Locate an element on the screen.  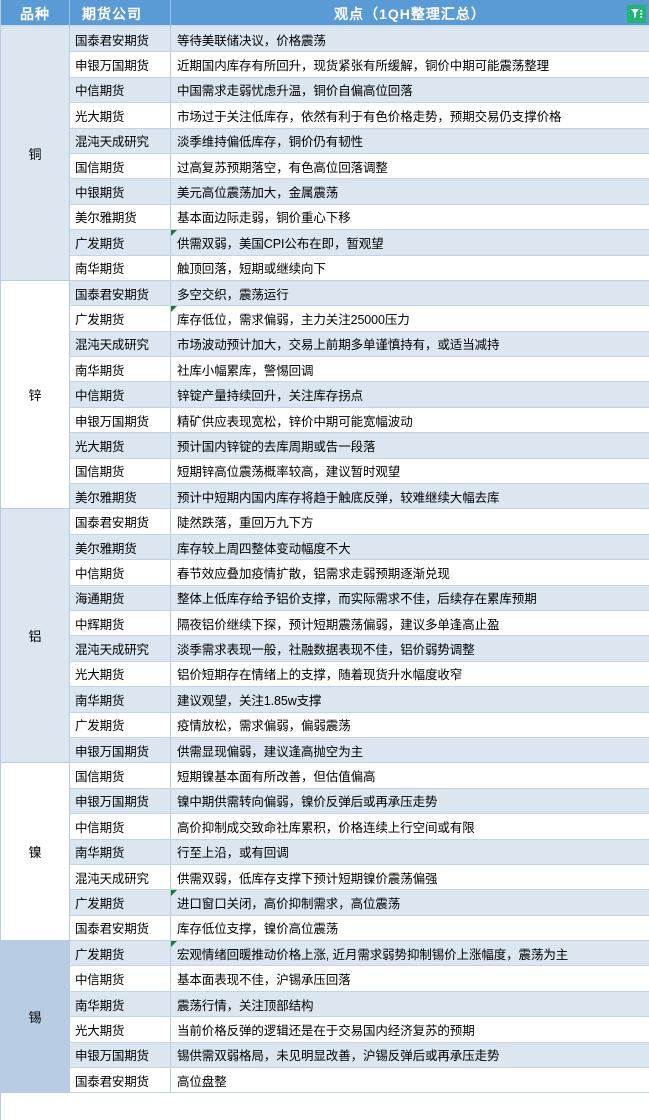
table-row: 国泰君安期货 等待美联储决议，价格震荡 is located at coordinates (359, 40).